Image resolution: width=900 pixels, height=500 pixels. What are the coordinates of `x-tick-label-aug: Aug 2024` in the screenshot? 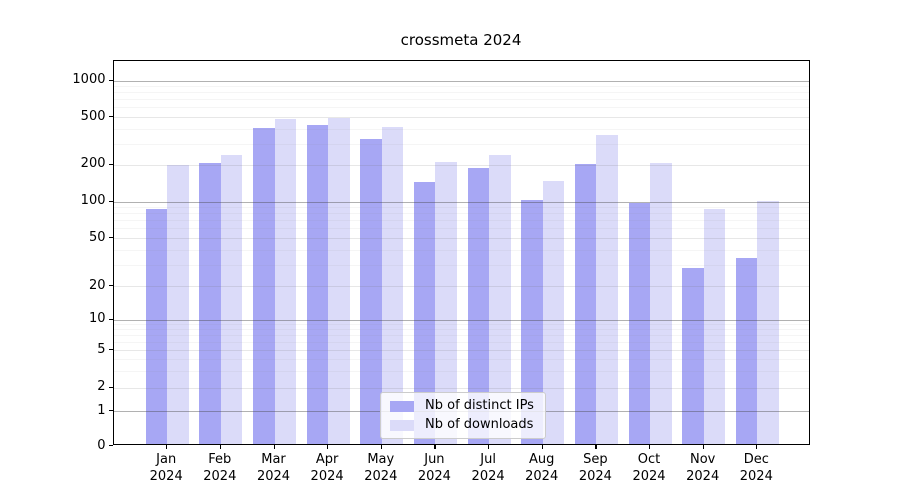 It's located at (542, 468).